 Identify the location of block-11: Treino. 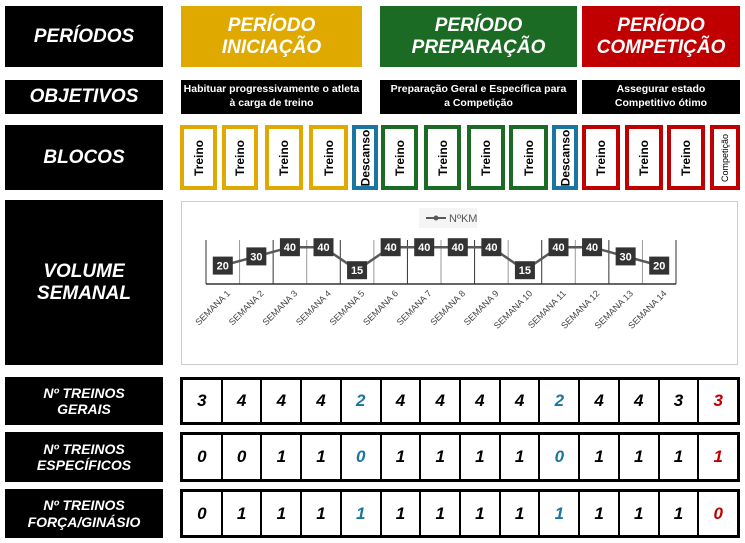
(601, 157).